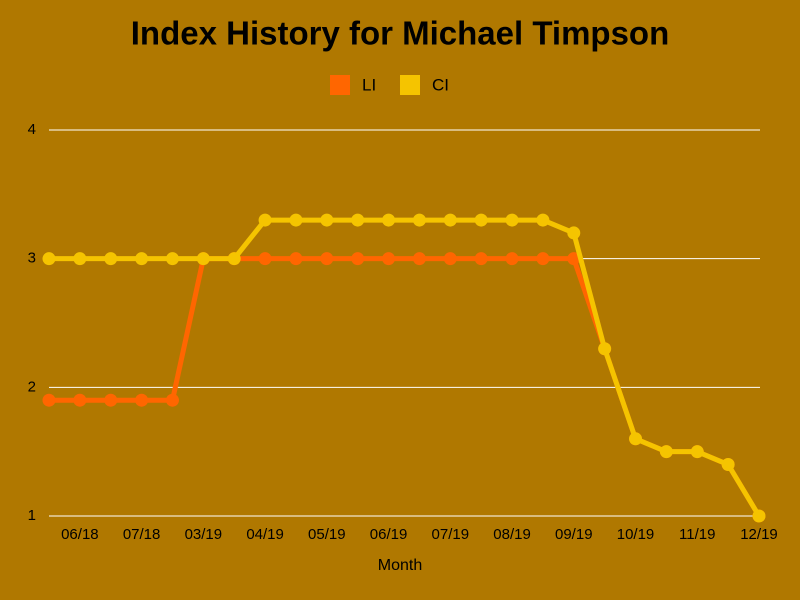 The height and width of the screenshot is (600, 800). I want to click on legend-label: LI, so click(369, 84).